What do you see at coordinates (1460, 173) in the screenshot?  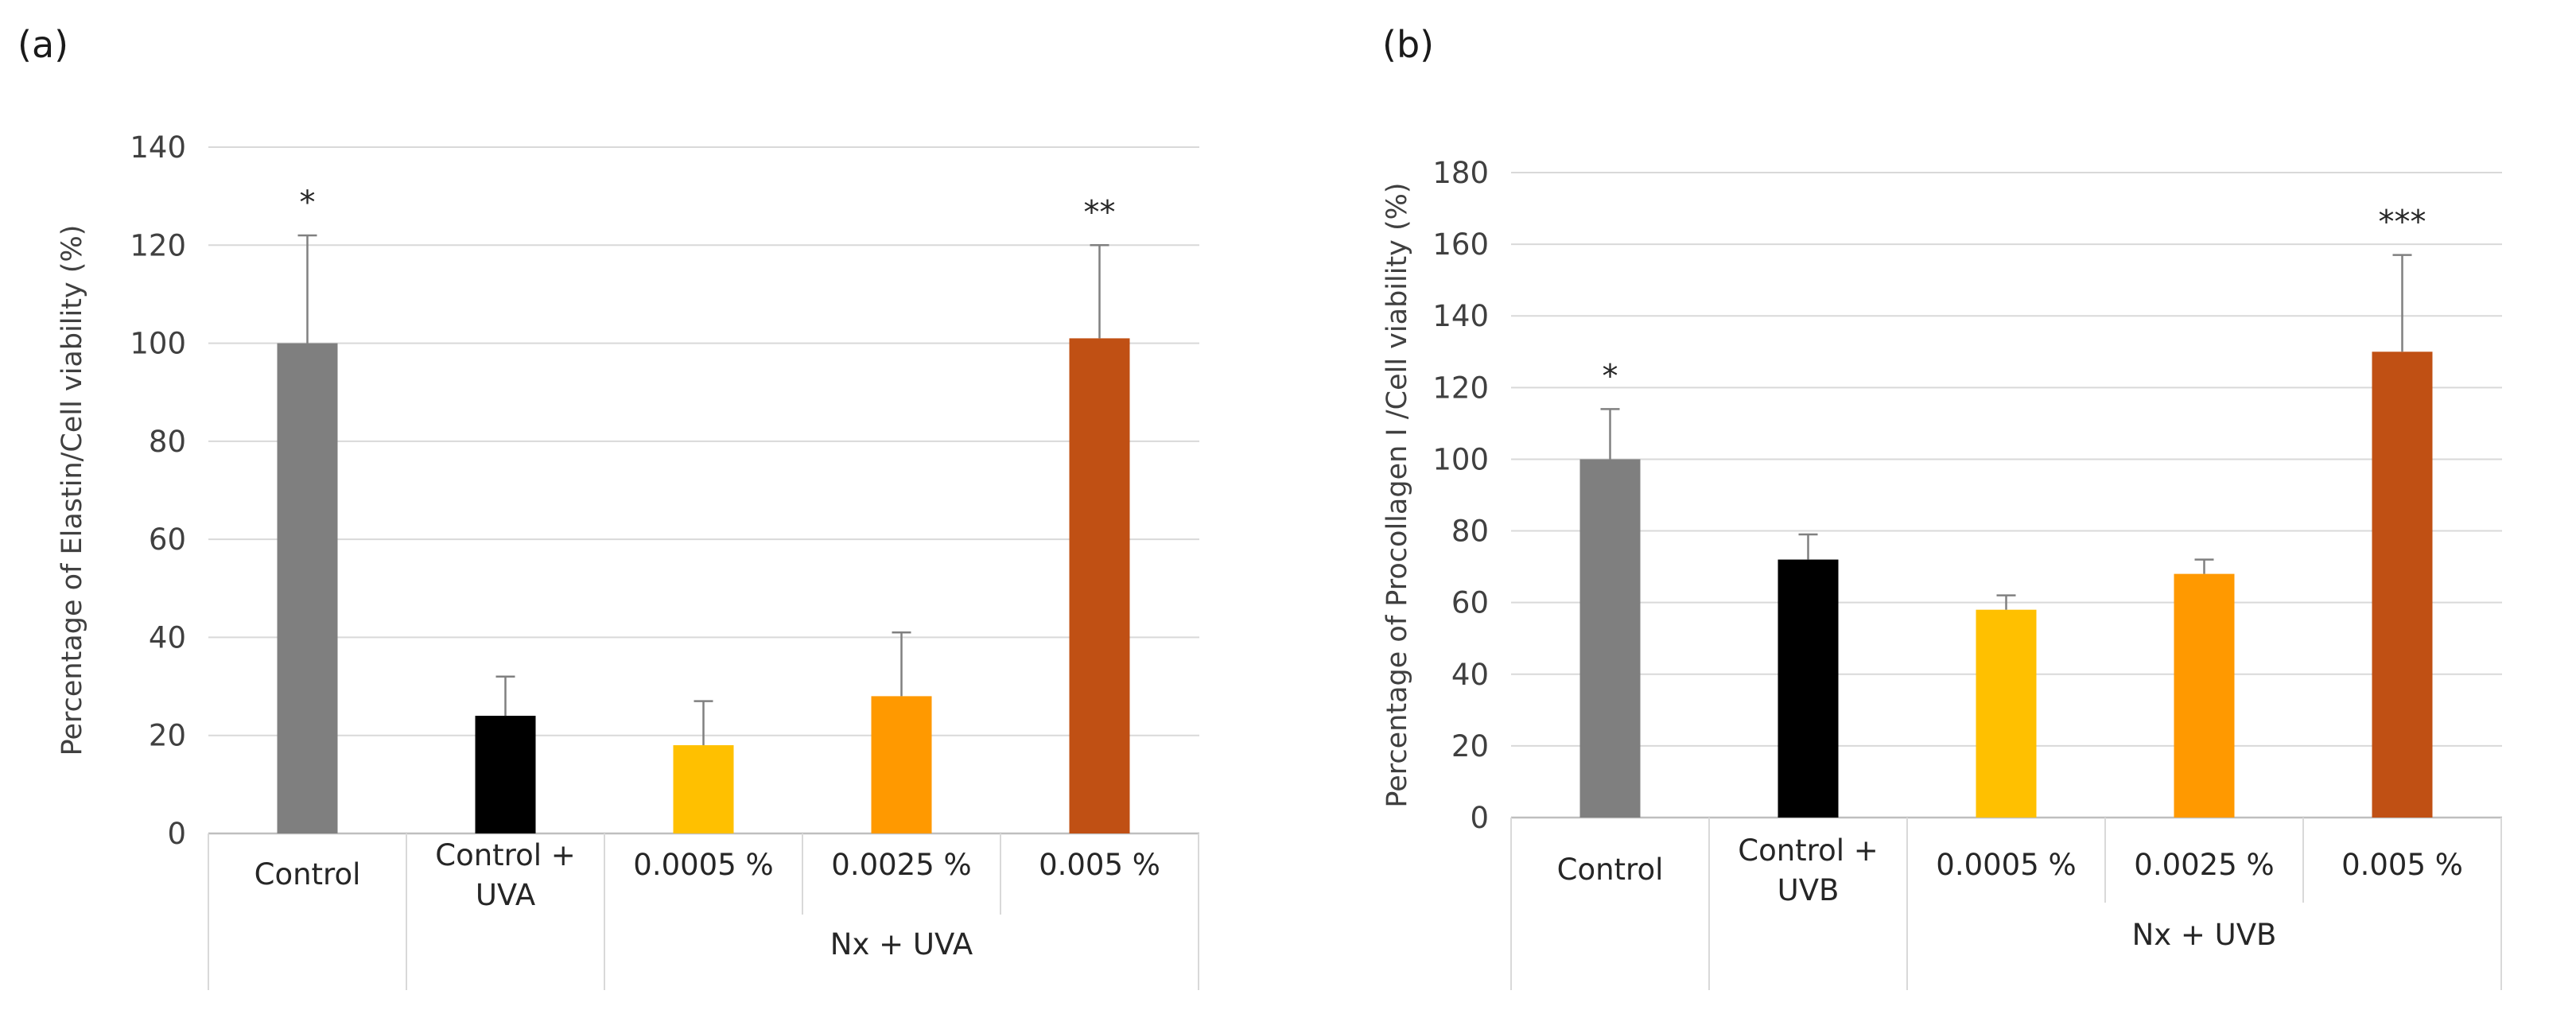 I see `y-tick-label: 180` at bounding box center [1460, 173].